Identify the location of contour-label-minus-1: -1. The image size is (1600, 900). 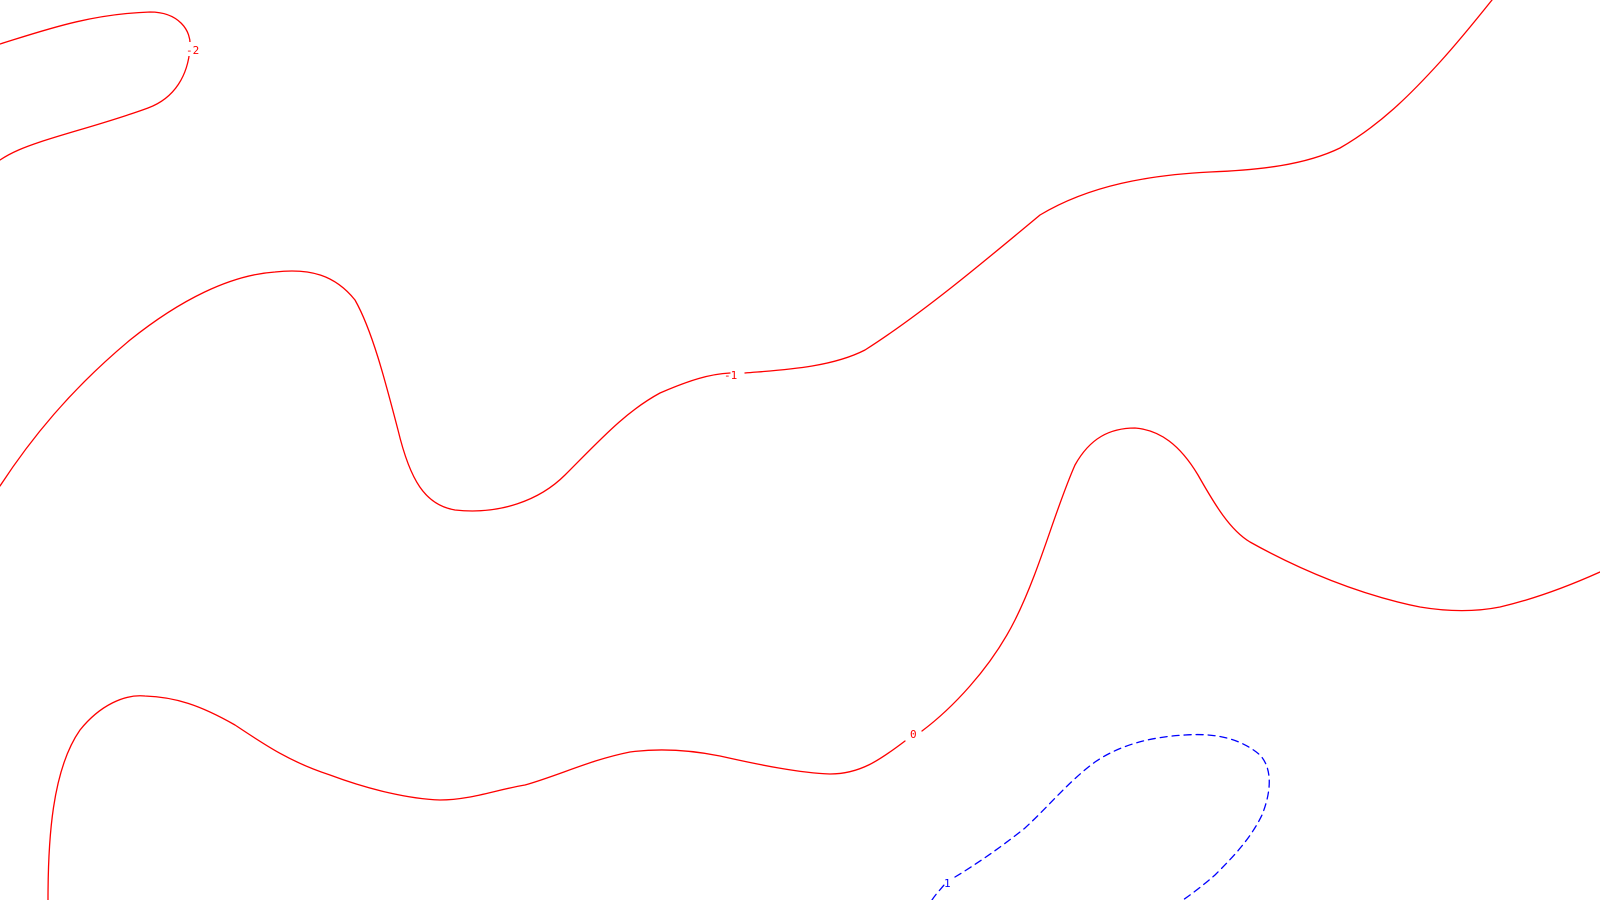
(730, 375).